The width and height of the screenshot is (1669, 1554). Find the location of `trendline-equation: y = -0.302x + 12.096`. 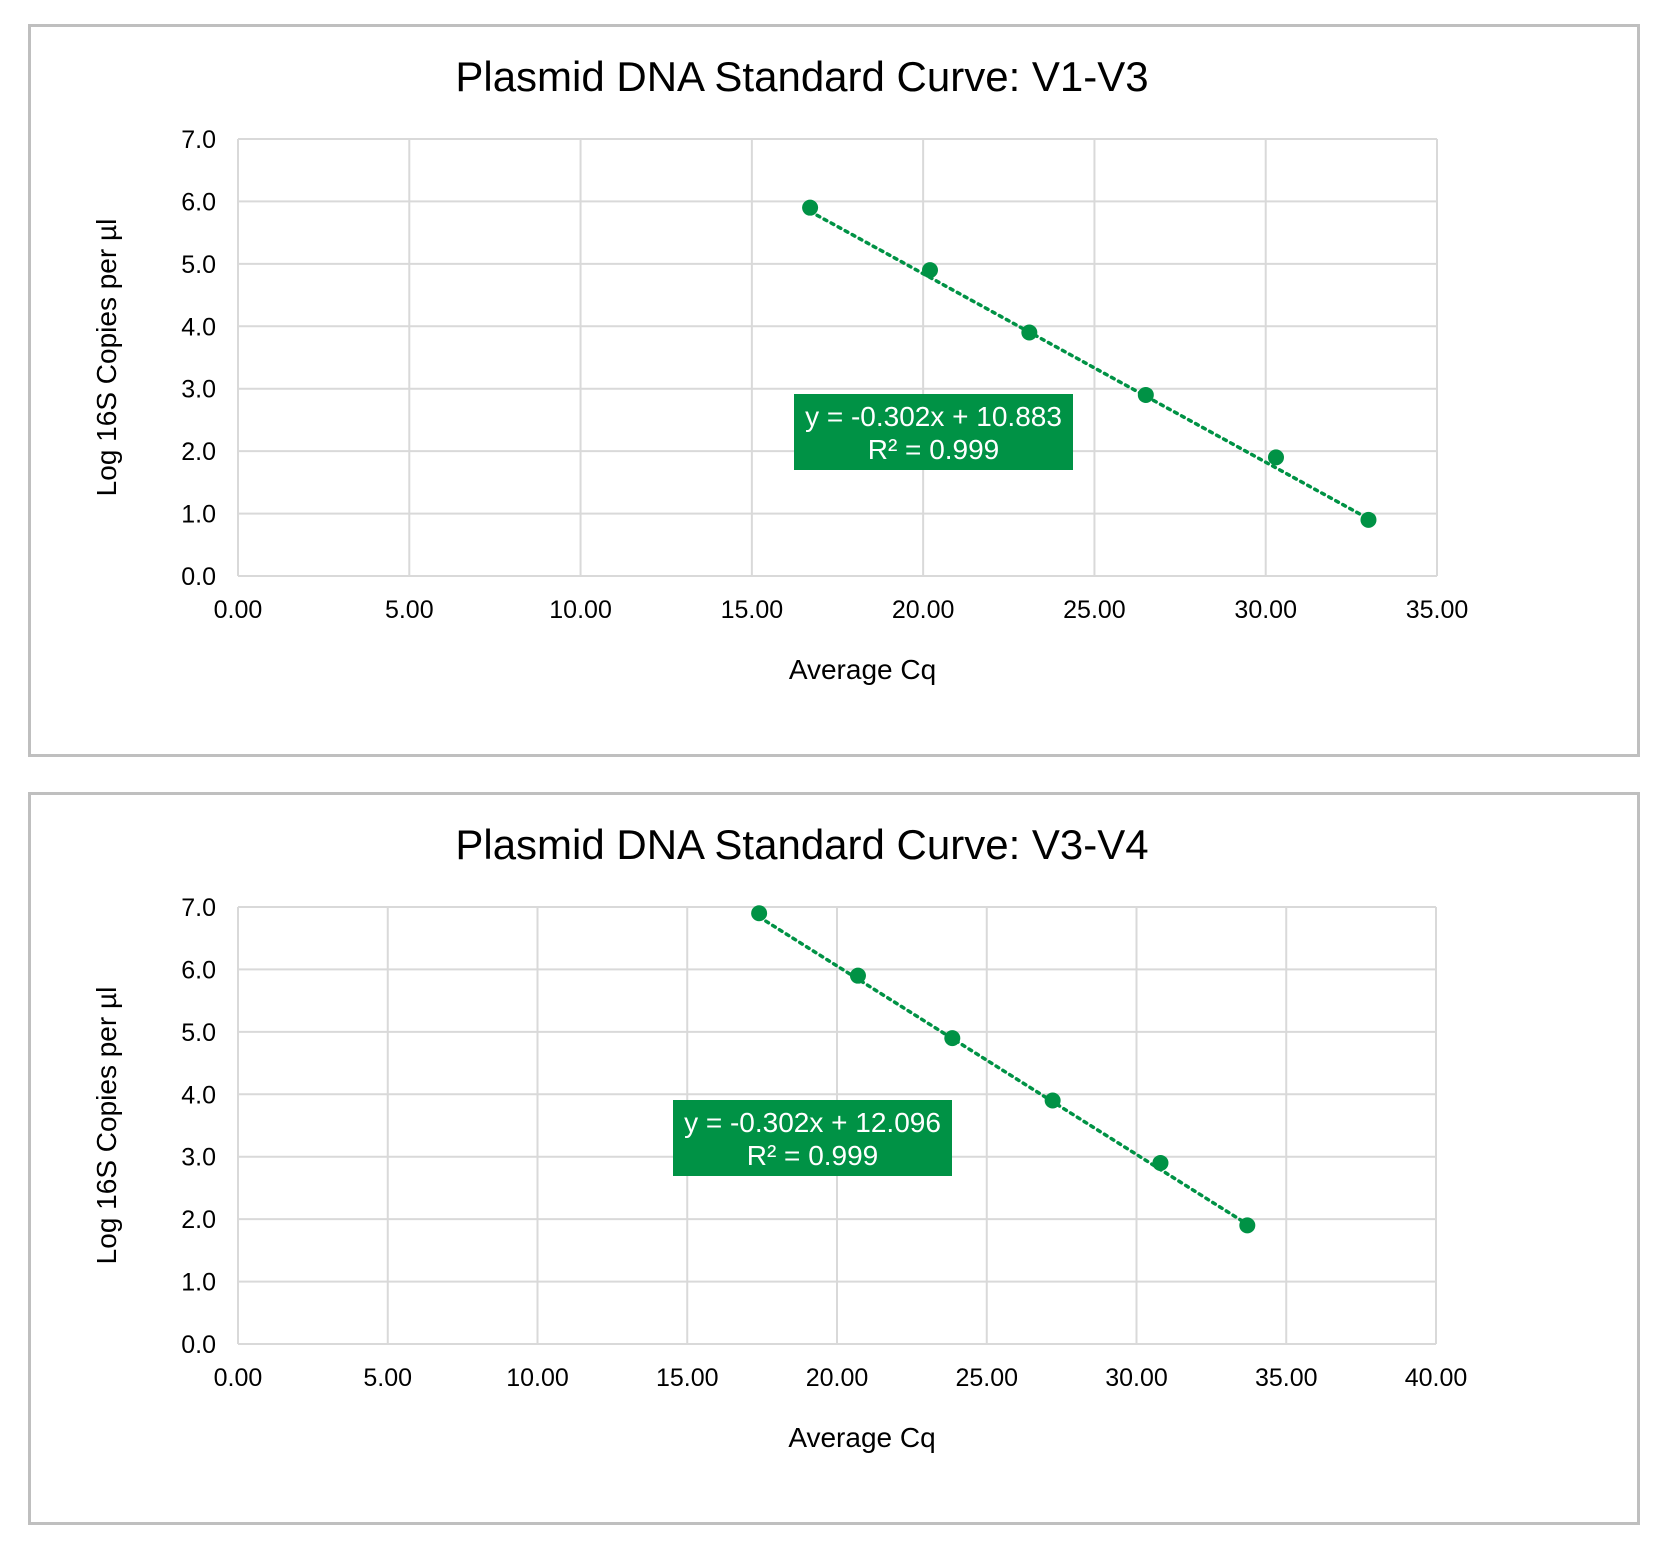

trendline-equation: y = -0.302x + 12.096 is located at coordinates (812, 1122).